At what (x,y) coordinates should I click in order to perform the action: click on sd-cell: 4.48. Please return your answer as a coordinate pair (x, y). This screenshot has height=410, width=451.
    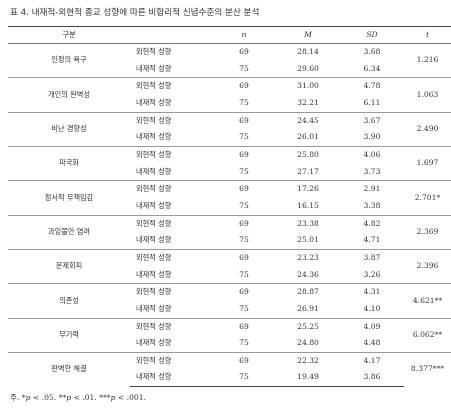
    Looking at the image, I should click on (372, 343).